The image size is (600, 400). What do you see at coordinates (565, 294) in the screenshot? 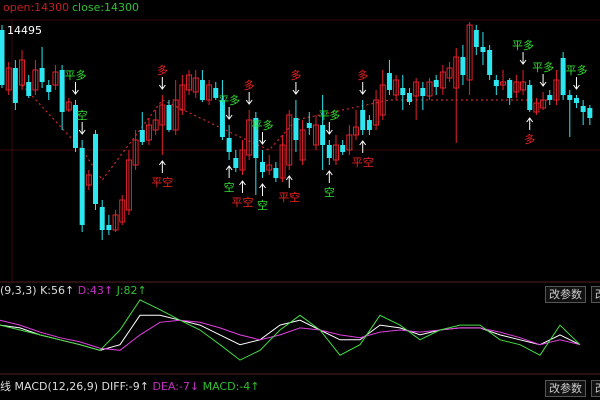
I see `kdj-edit-params-button: 改参数` at bounding box center [565, 294].